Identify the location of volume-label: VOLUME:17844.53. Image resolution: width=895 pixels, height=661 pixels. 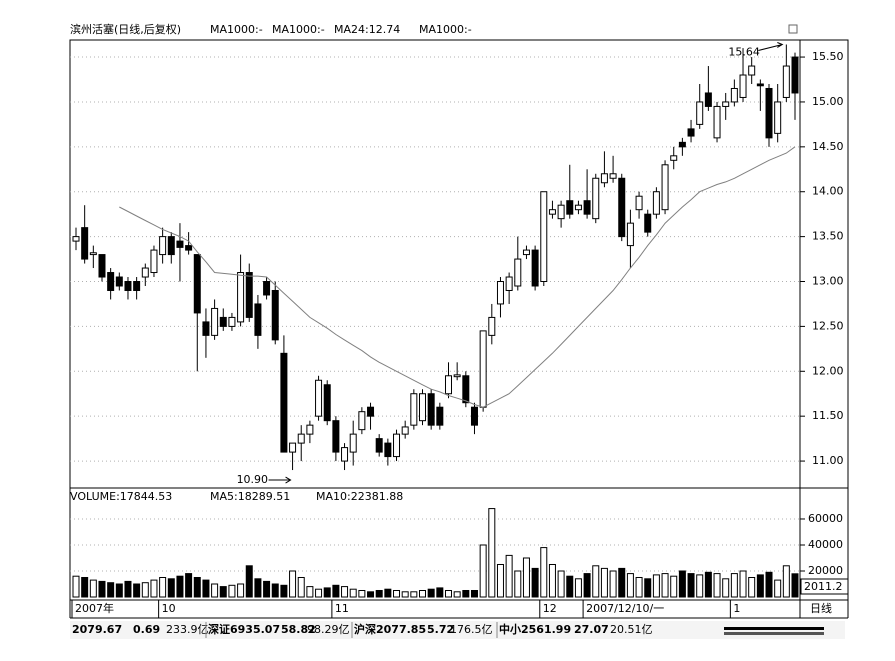
(121, 496).